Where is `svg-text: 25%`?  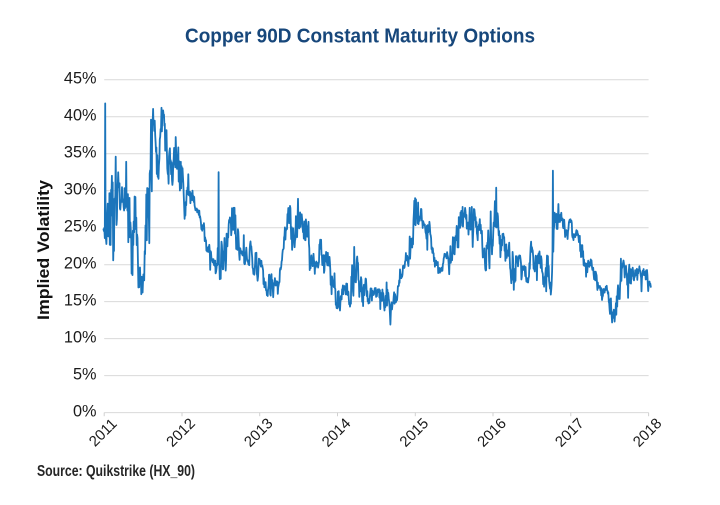
svg-text: 25% is located at coordinates (80, 227).